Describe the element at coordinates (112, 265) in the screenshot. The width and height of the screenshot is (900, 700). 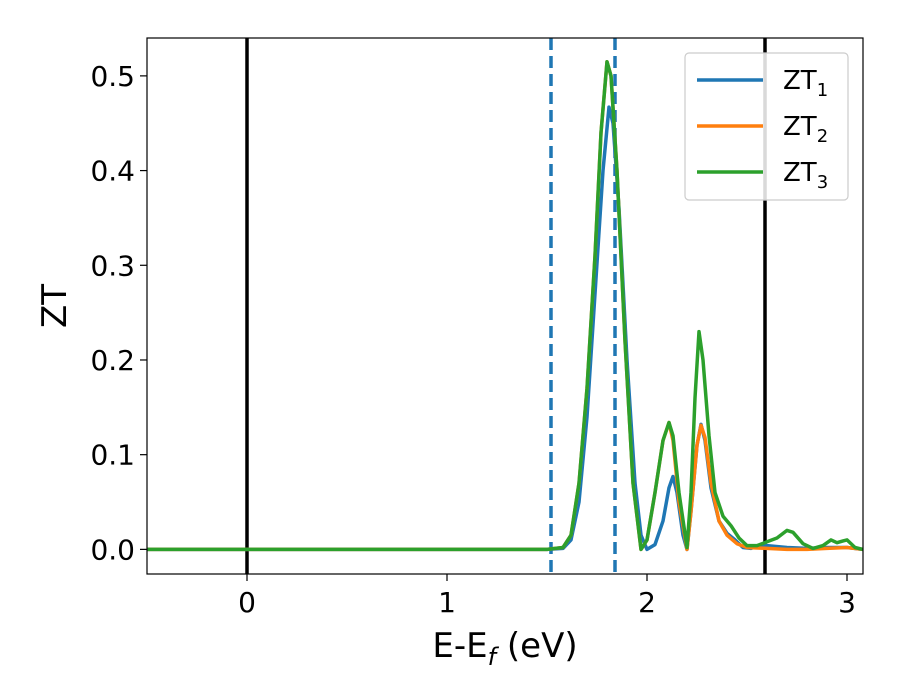
I see `y-tick-label-3: 0.3` at that location.